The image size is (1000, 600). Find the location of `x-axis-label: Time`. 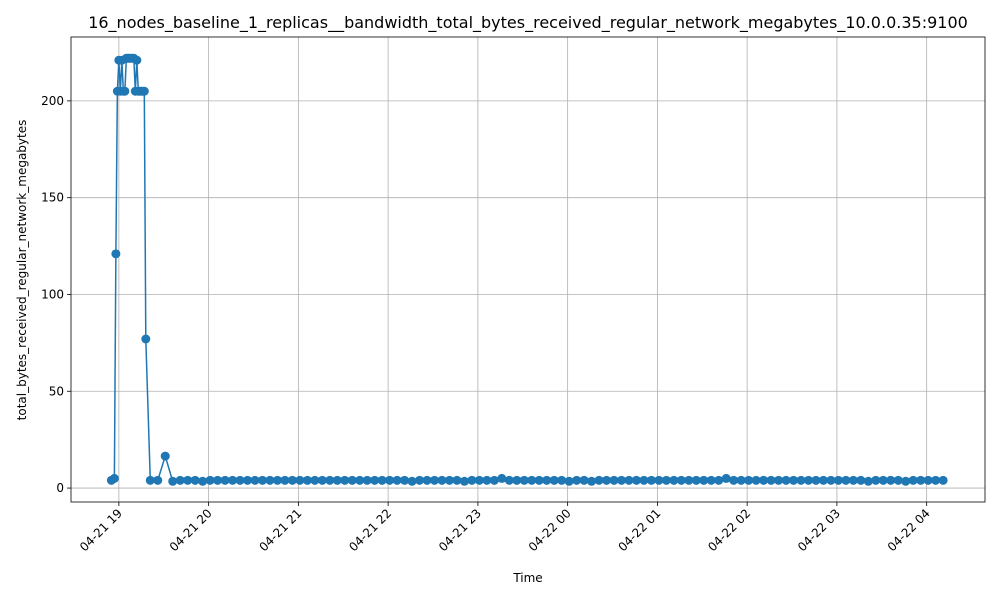

x-axis-label: Time is located at coordinates (527, 578).